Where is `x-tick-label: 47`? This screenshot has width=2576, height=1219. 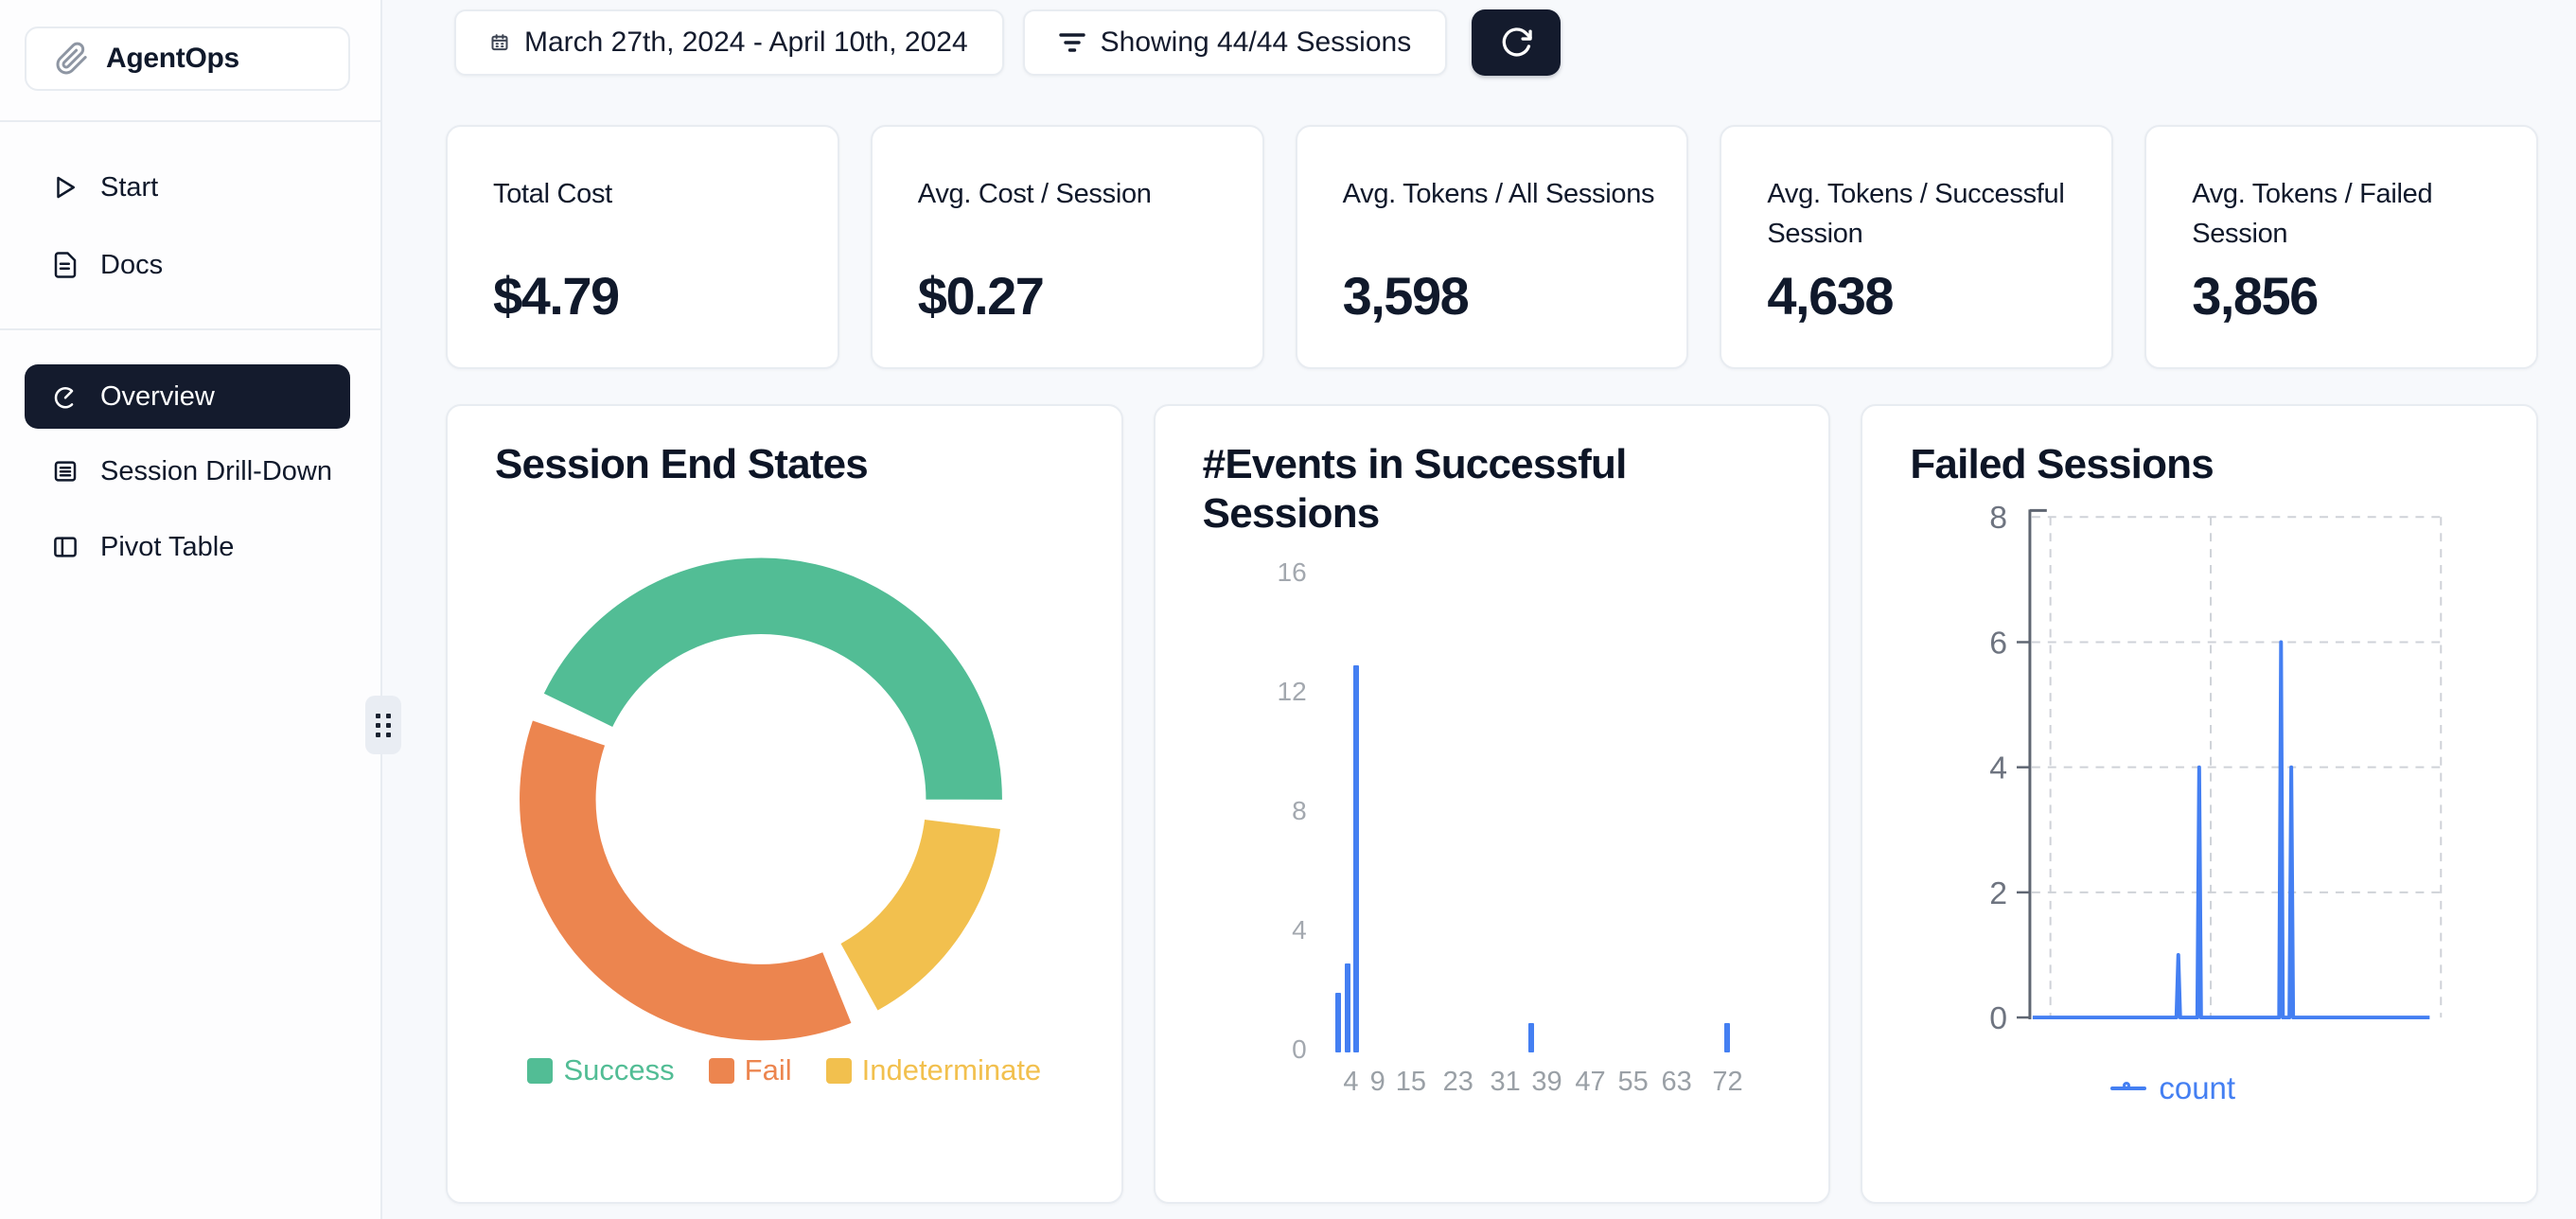 x-tick-label: 47 is located at coordinates (1590, 1082).